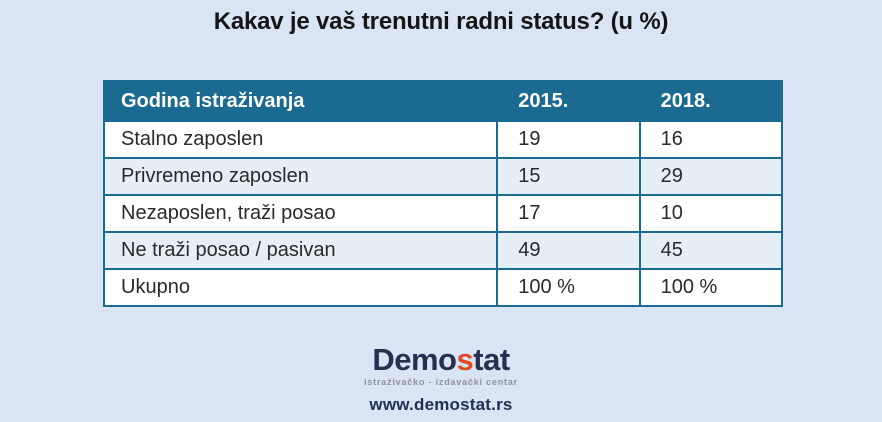  What do you see at coordinates (300, 176) in the screenshot?
I see `row-label: Privremeno zaposlen` at bounding box center [300, 176].